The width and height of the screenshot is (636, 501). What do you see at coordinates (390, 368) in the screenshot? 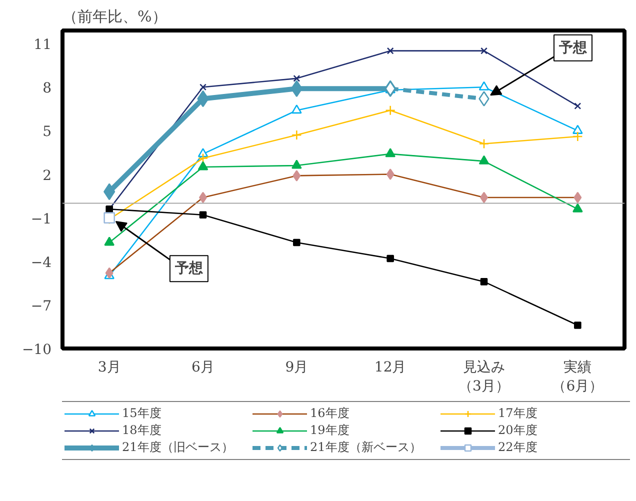
I see `x-tick-label: 12月` at bounding box center [390, 368].